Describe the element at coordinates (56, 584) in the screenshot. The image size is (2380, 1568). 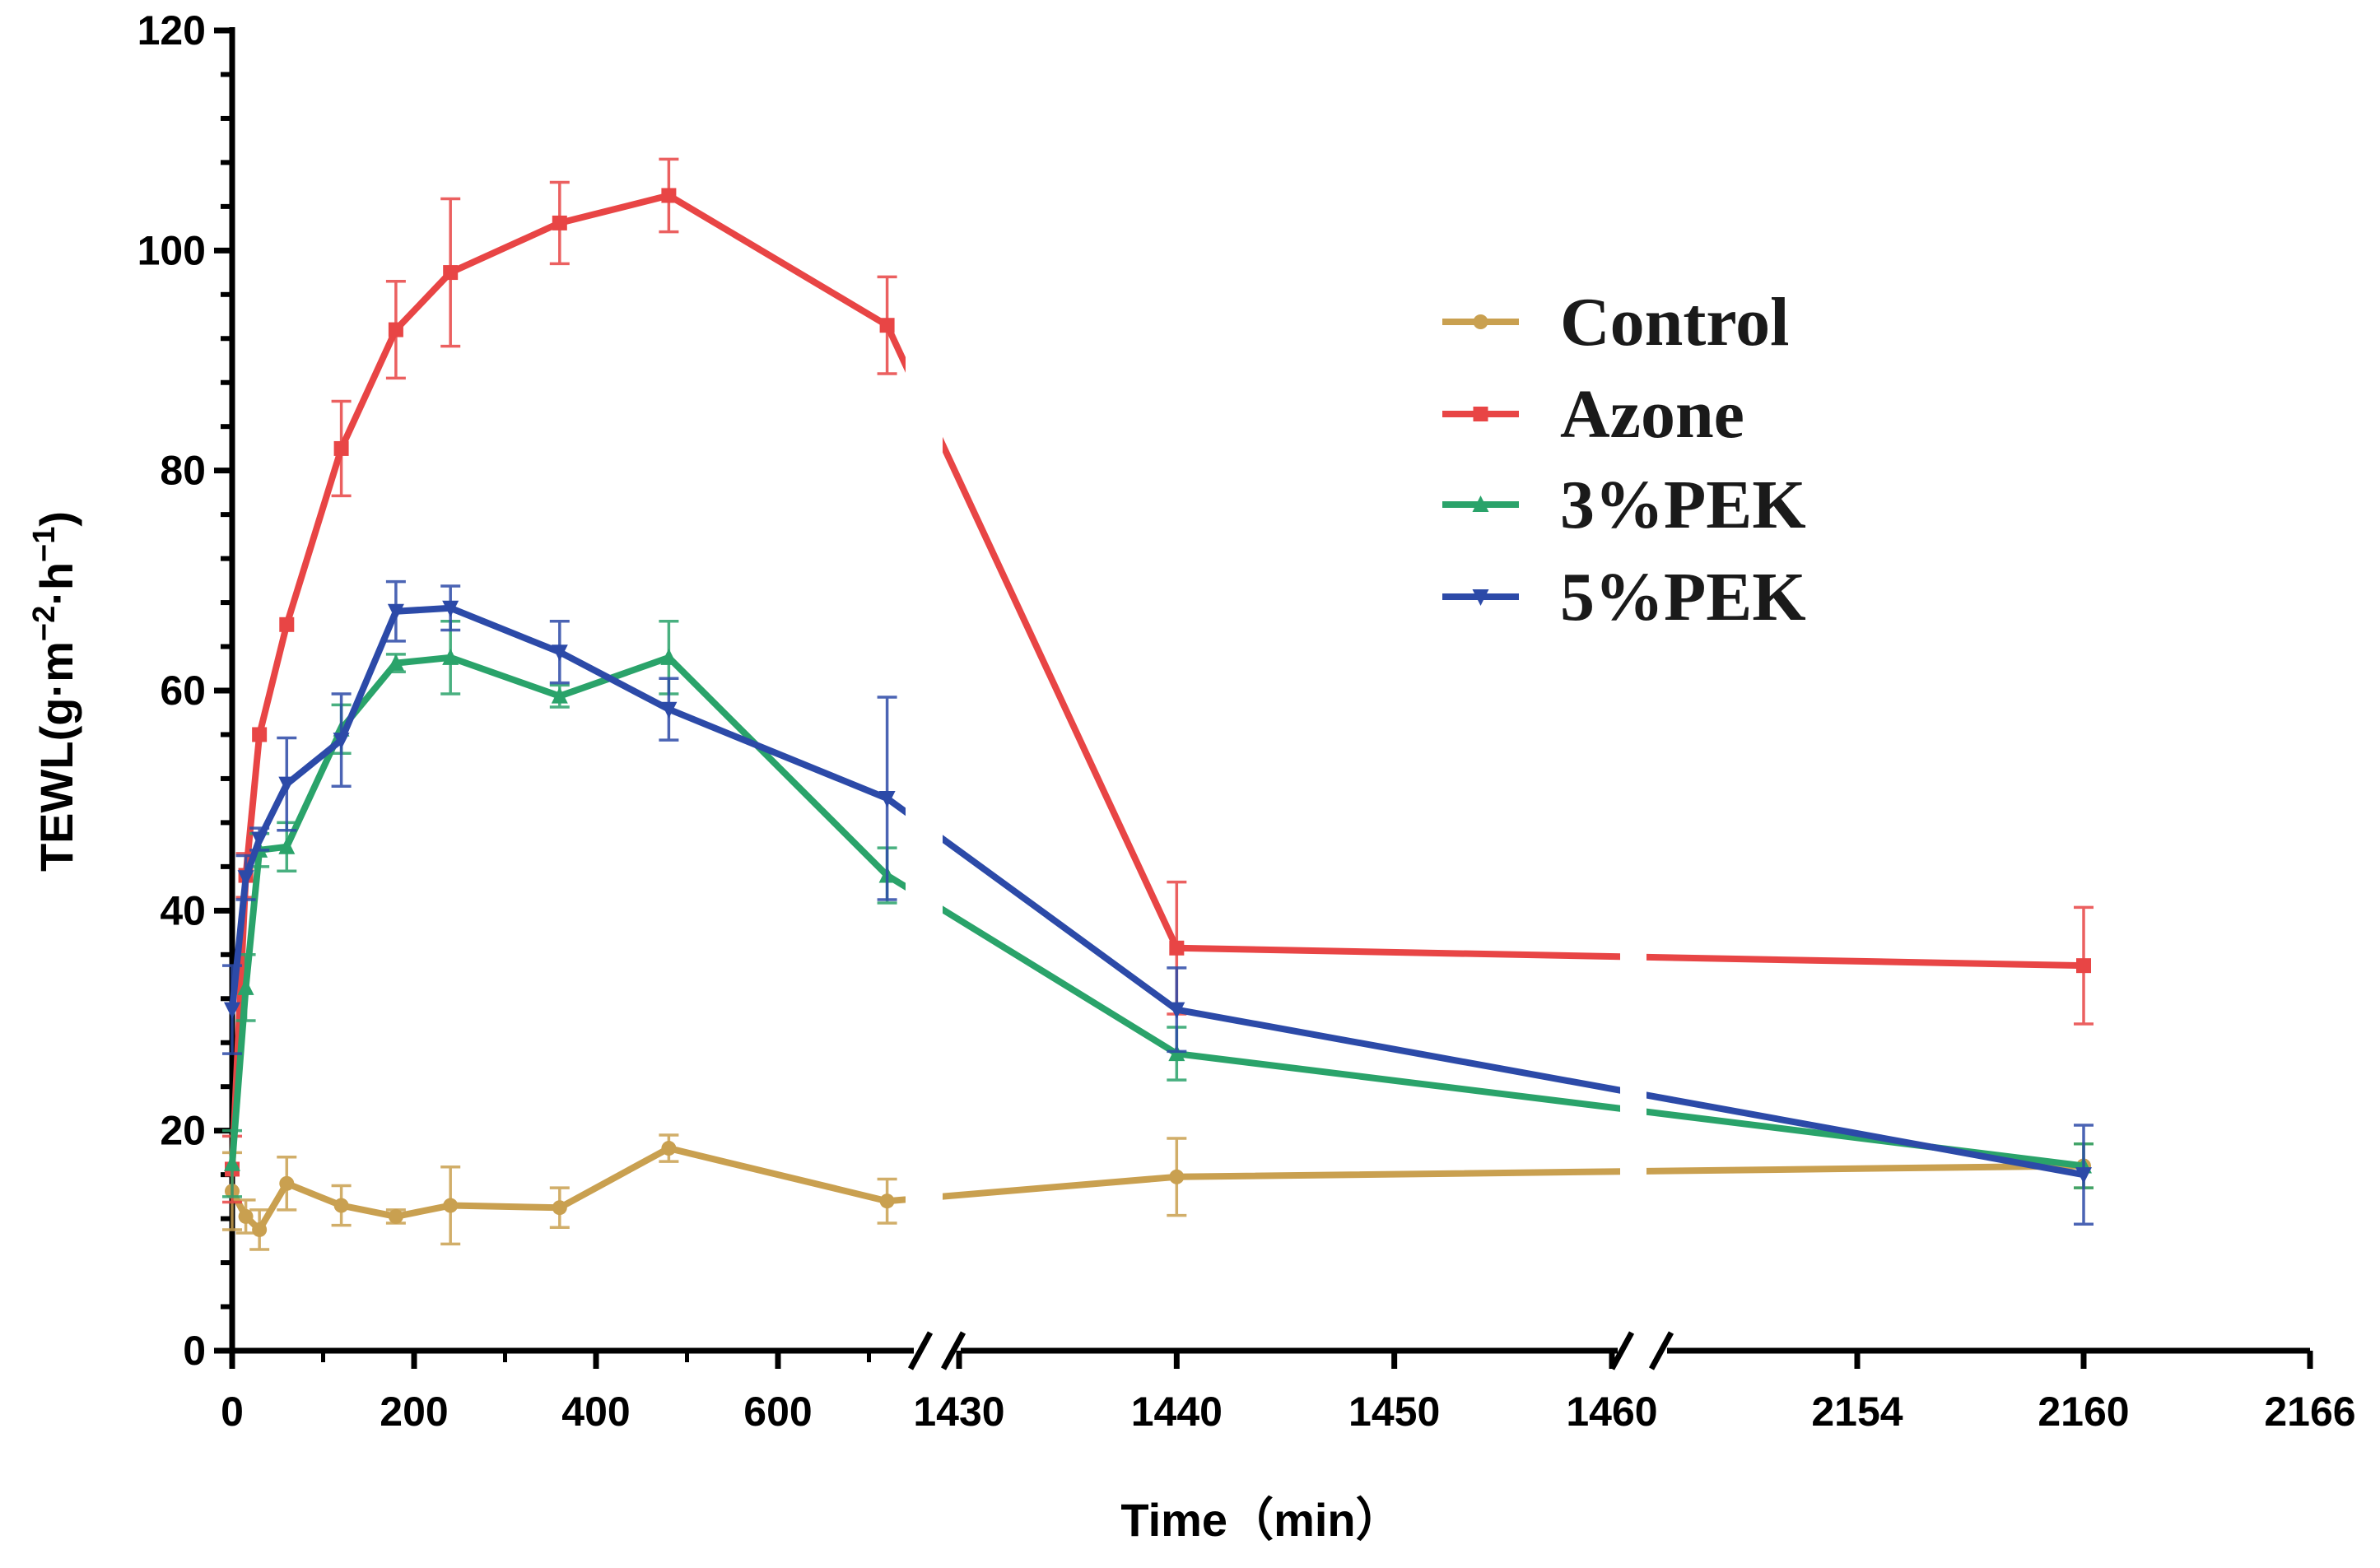
I see `y-axis-title-mid: ·h` at that location.